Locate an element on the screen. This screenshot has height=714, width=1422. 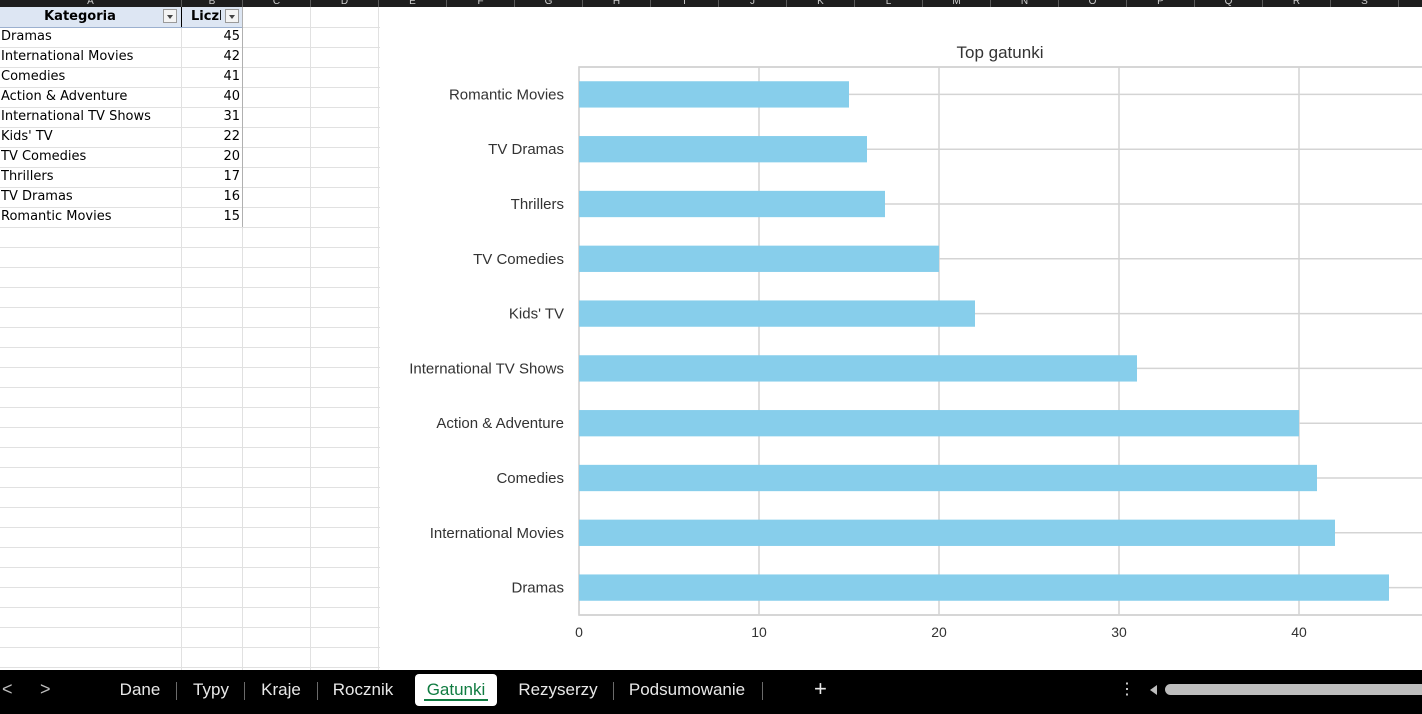
scroll-left-icon is located at coordinates (1153, 690).